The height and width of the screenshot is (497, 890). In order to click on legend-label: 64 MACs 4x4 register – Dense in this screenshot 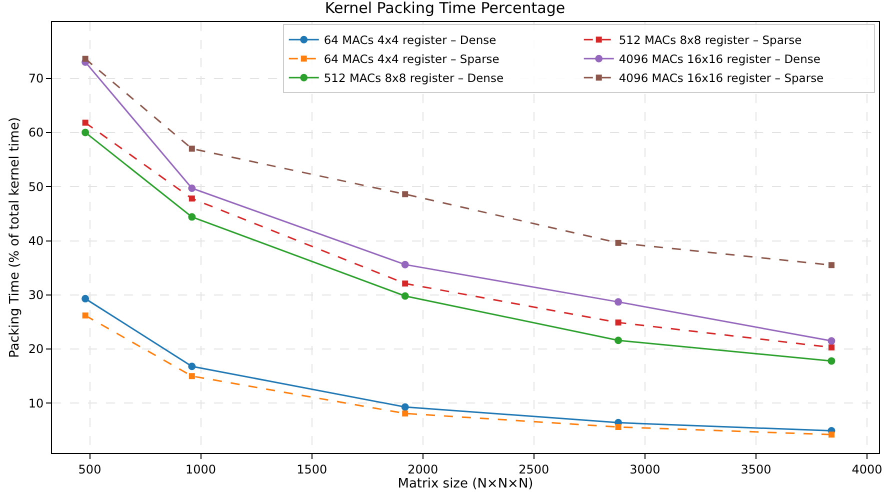, I will do `click(410, 40)`.